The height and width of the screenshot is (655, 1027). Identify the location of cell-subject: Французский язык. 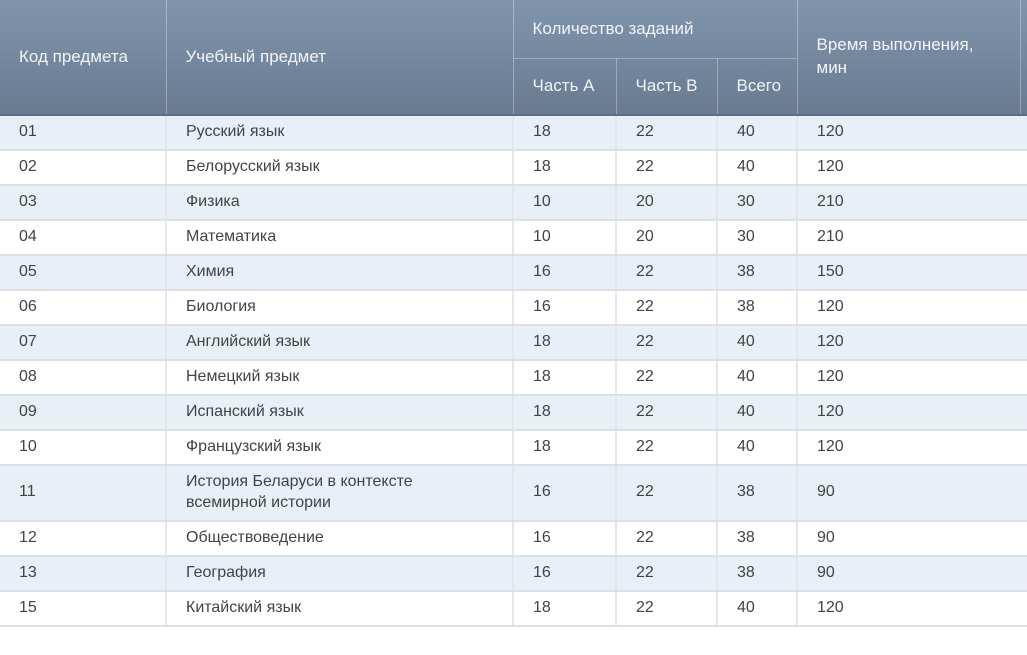
(339, 448).